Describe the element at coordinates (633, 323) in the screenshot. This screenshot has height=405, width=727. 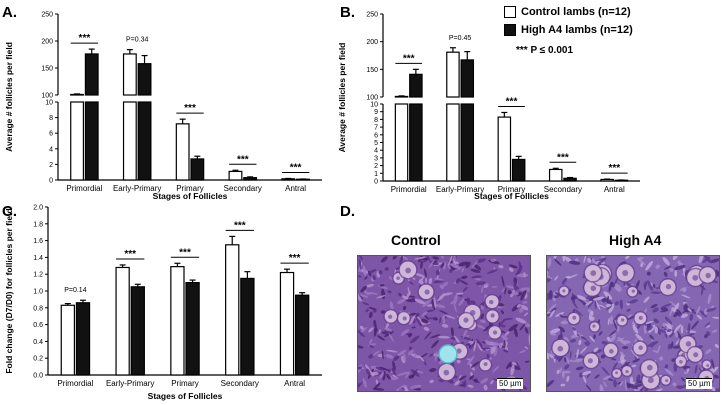
I see `histology-high-image` at that location.